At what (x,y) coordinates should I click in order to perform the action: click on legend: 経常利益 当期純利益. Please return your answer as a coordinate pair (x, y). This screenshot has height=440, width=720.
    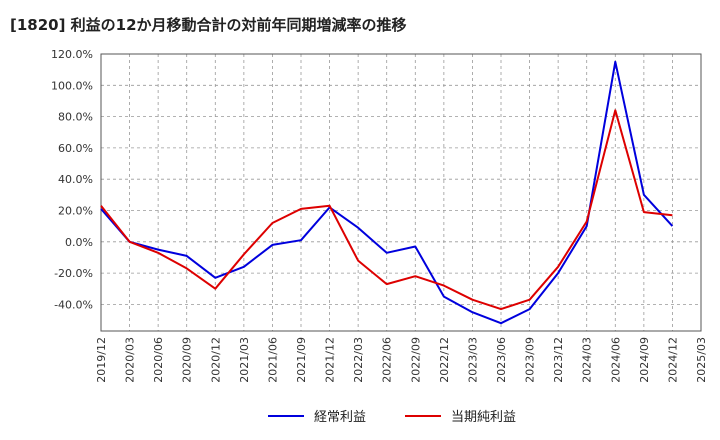
    Looking at the image, I should click on (392, 417).